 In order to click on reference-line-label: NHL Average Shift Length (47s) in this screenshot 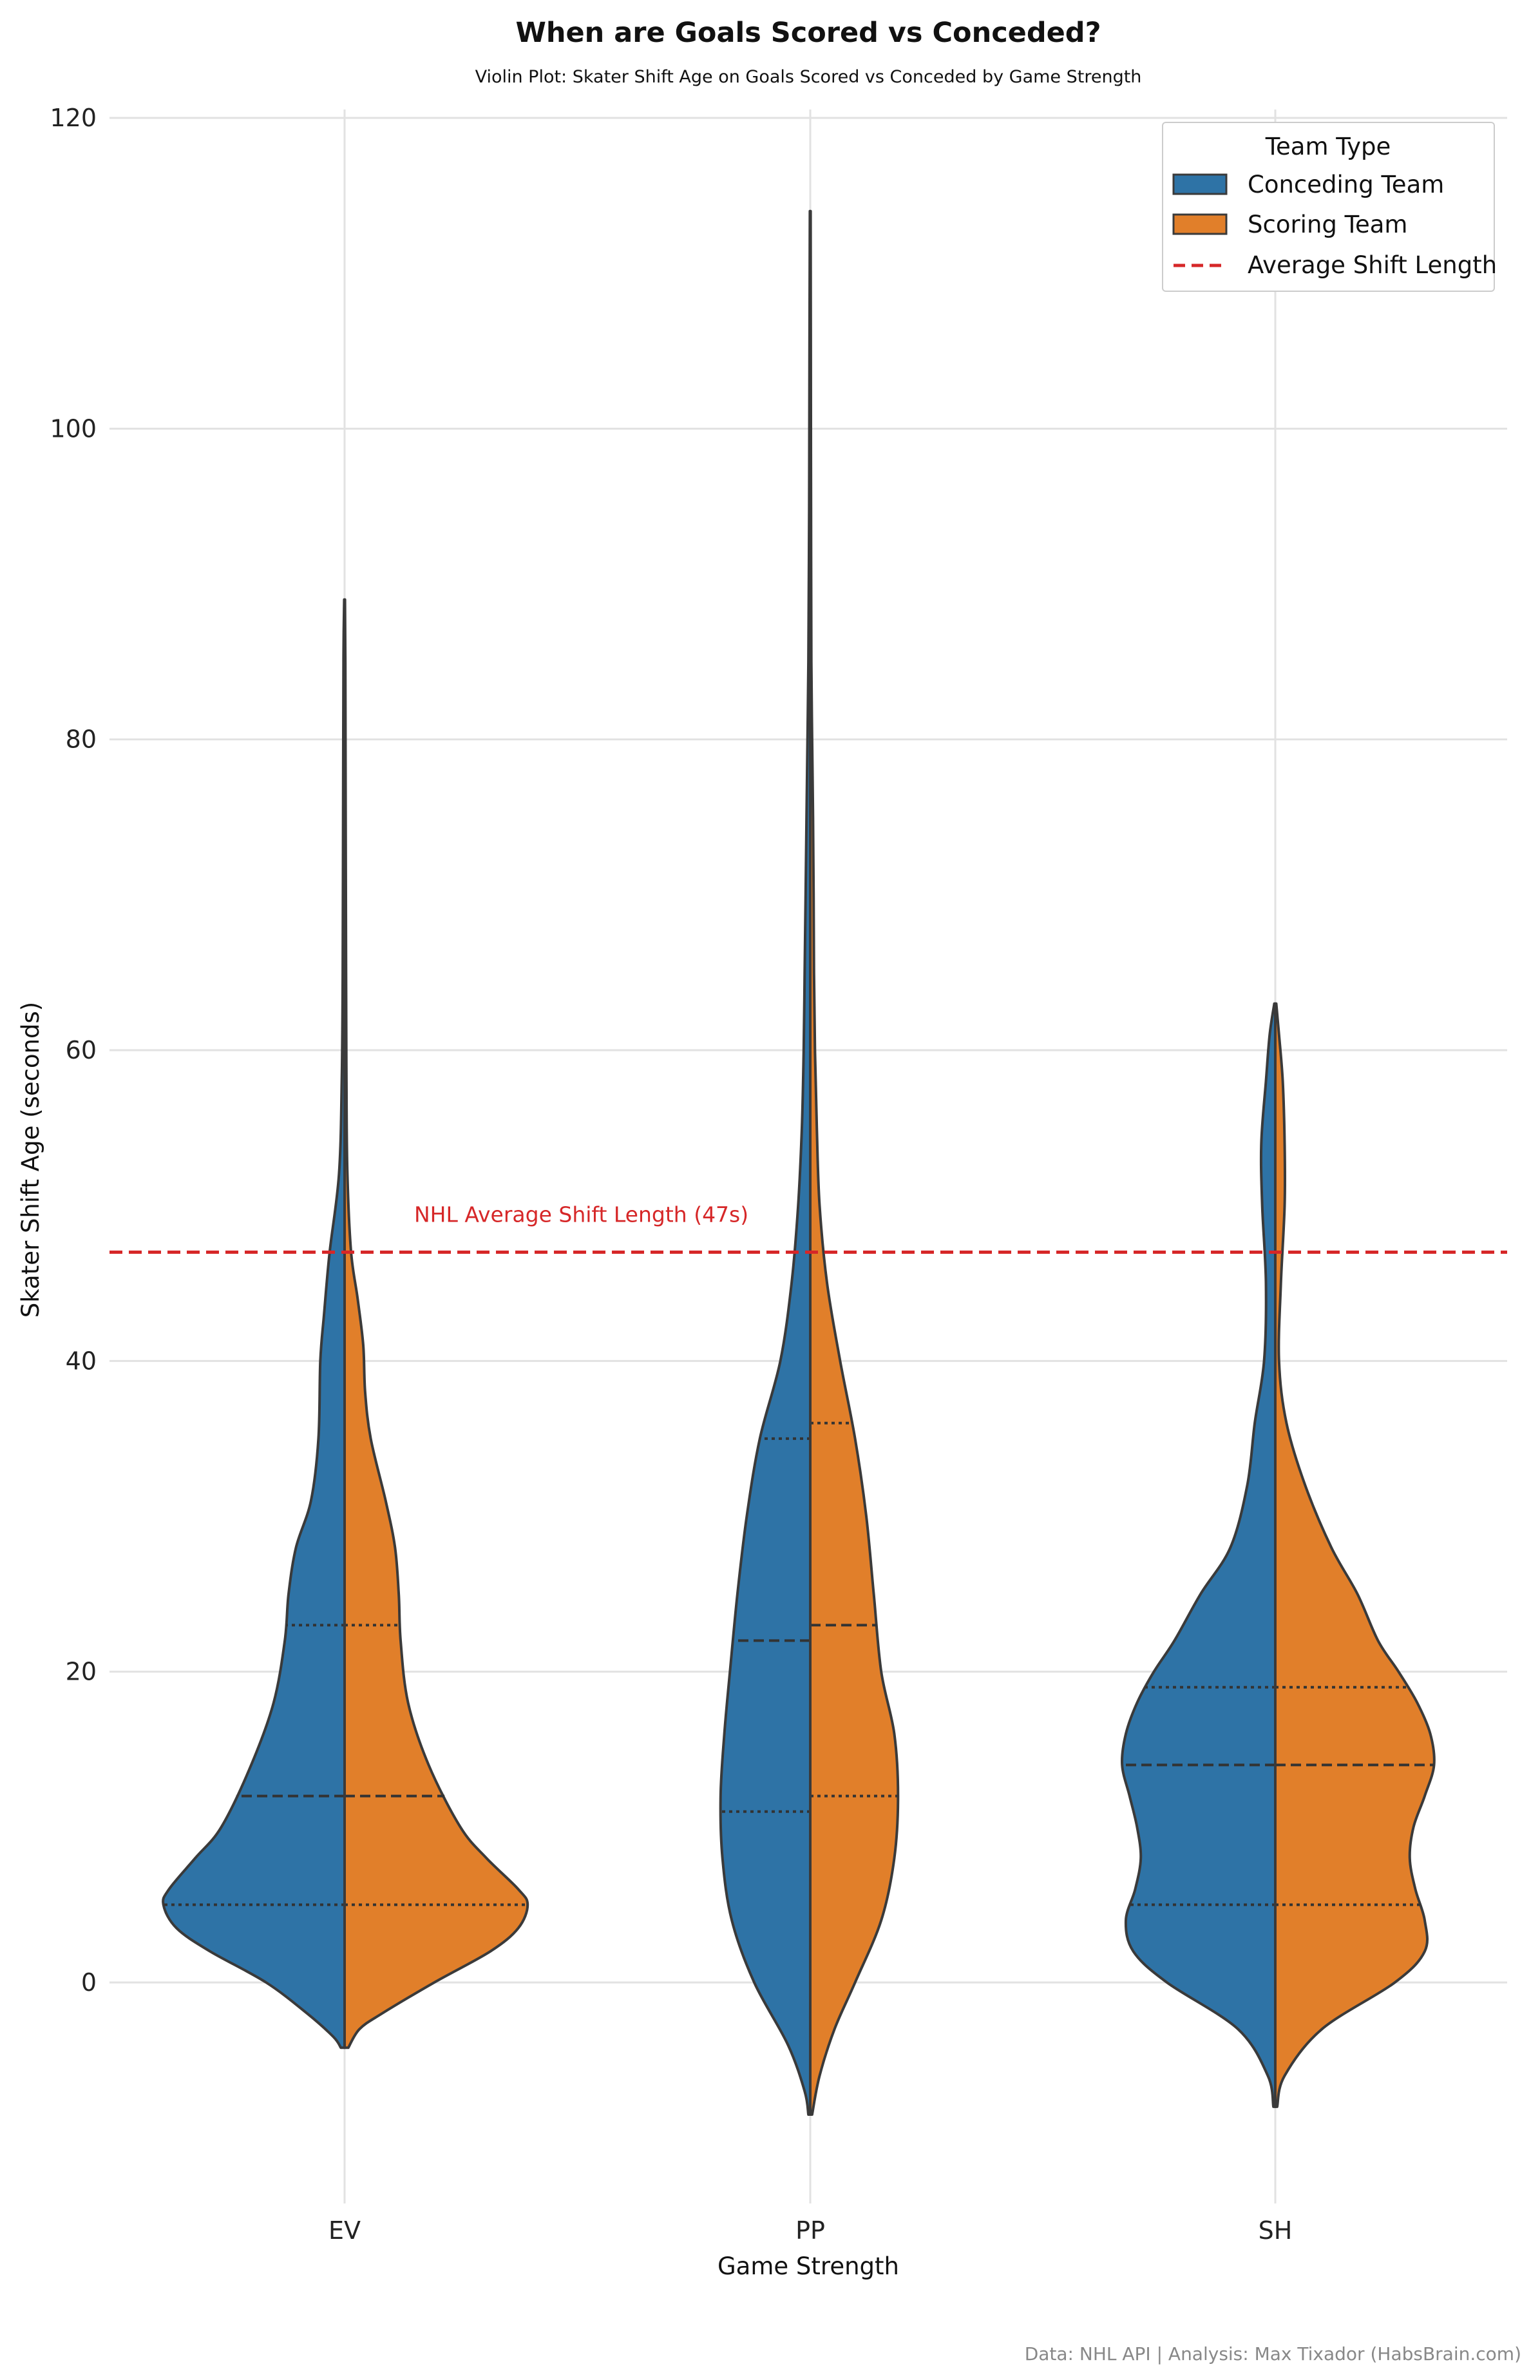, I will do `click(581, 1214)`.